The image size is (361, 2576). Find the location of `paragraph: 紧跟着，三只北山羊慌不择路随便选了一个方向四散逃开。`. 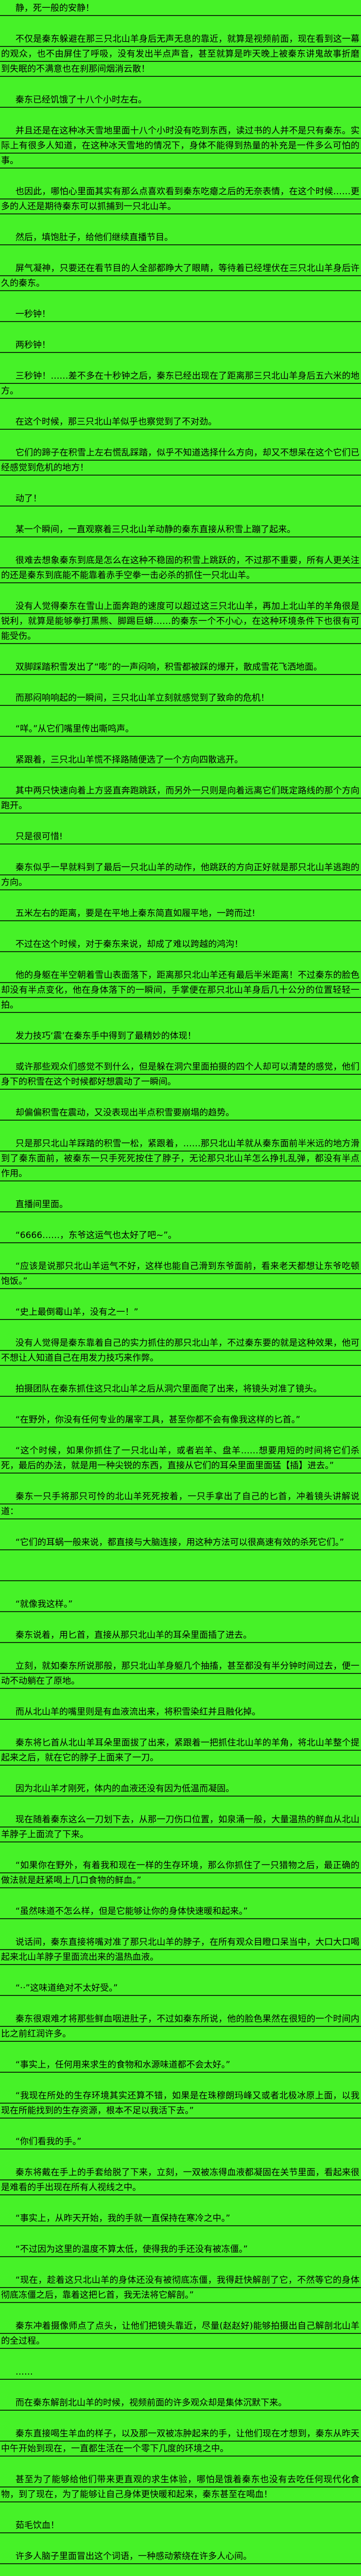

paragraph: 紧跟着，三只北山羊慌不择路随便选了一个方向四散逃开。 is located at coordinates (180, 761).